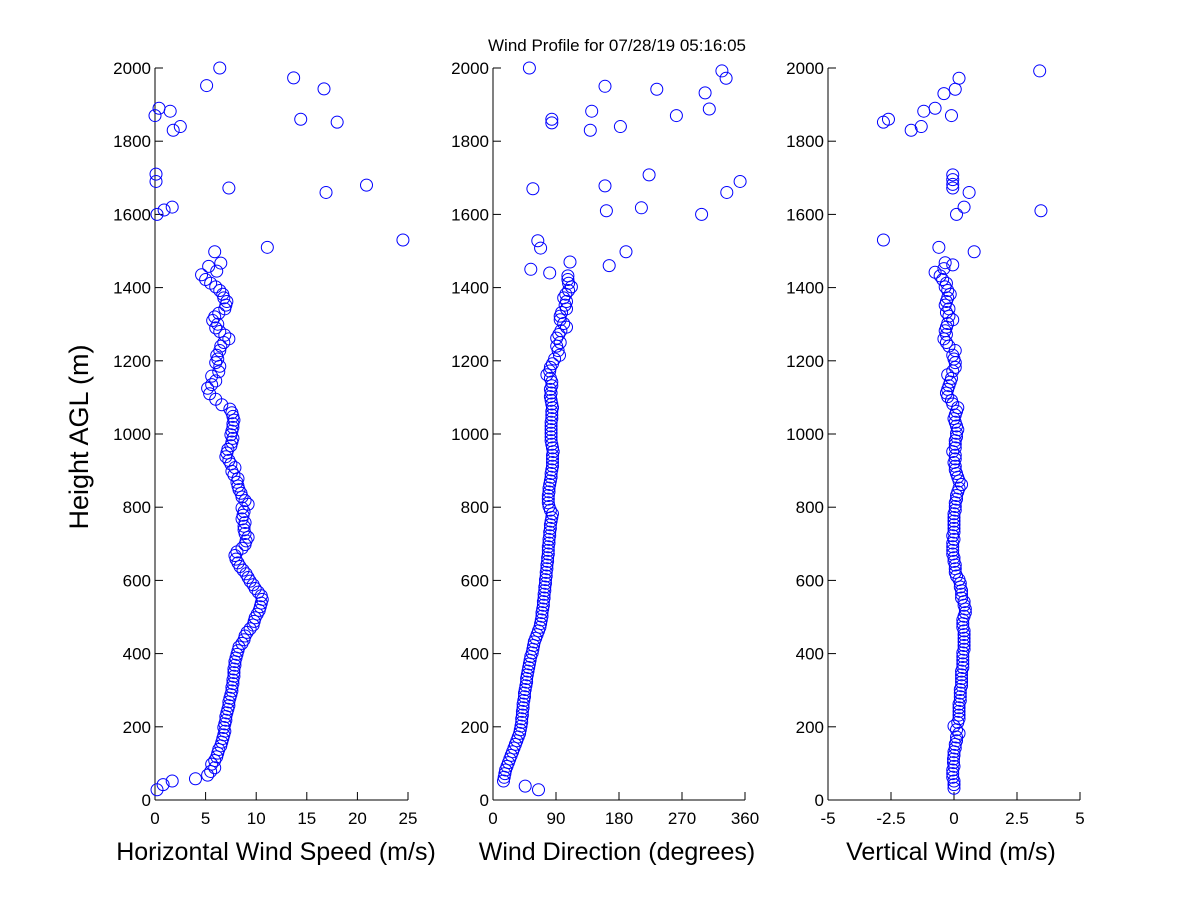 This screenshot has width=1200, height=900. Describe the element at coordinates (1079, 818) in the screenshot. I see `x-tick-label: 5` at that location.